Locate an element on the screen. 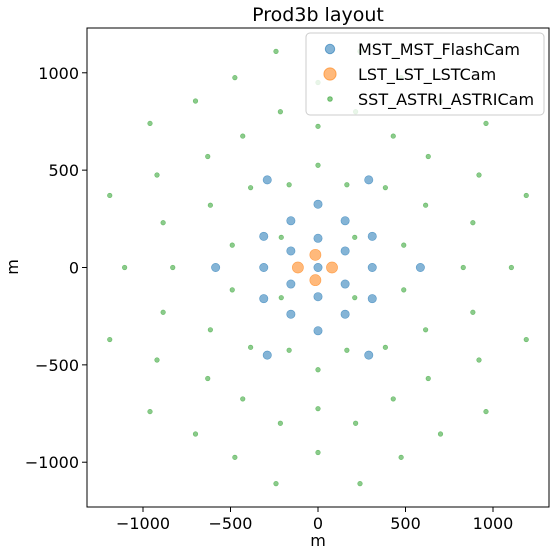  chart-title: Prod3b layout is located at coordinates (318, 15).